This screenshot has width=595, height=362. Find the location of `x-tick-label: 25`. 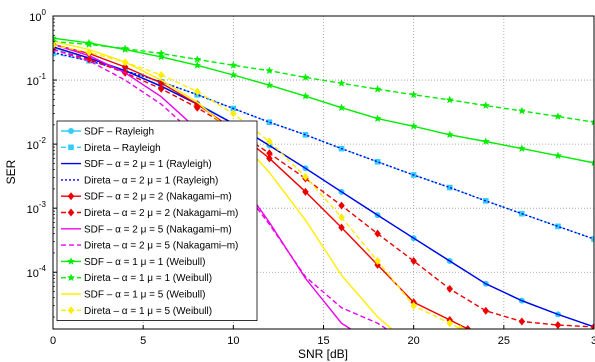

x-tick-label: 25 is located at coordinates (504, 341).